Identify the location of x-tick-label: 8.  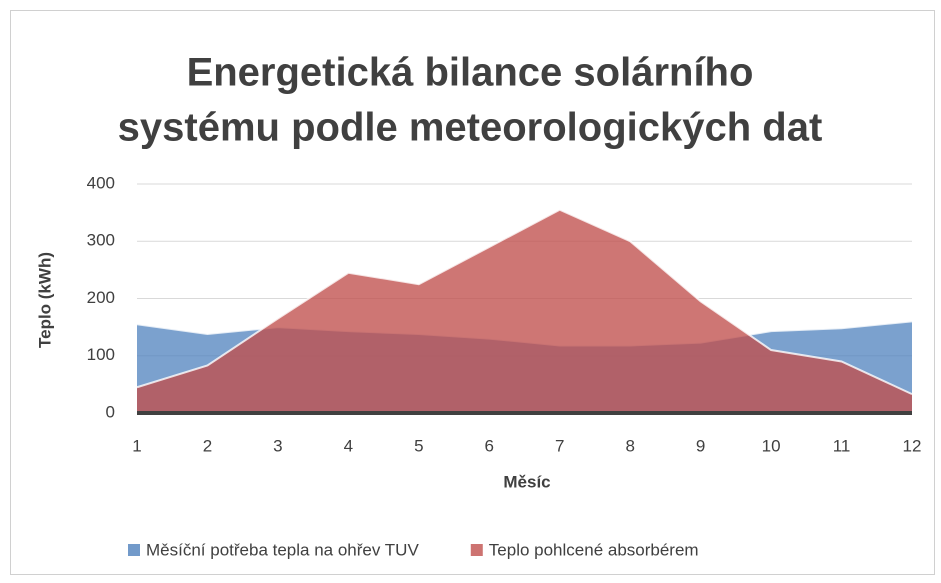
(629, 445).